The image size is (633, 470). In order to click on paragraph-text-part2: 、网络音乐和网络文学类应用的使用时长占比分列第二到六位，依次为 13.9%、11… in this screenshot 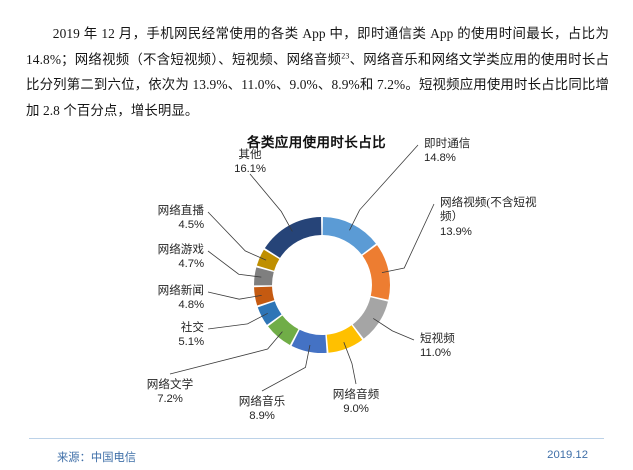, I will do `click(317, 84)`.